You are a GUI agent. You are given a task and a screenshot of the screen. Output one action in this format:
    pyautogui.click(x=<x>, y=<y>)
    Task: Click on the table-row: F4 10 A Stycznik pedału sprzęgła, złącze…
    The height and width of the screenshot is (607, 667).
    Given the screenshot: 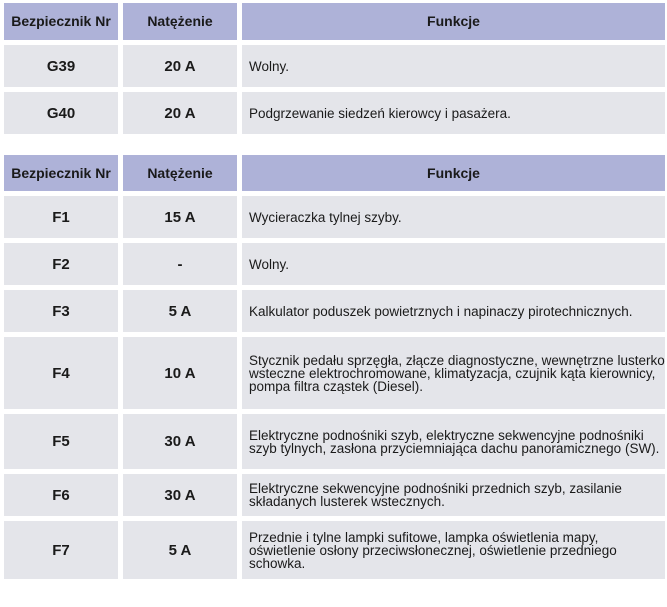 What is the action you would take?
    pyautogui.click(x=334, y=373)
    